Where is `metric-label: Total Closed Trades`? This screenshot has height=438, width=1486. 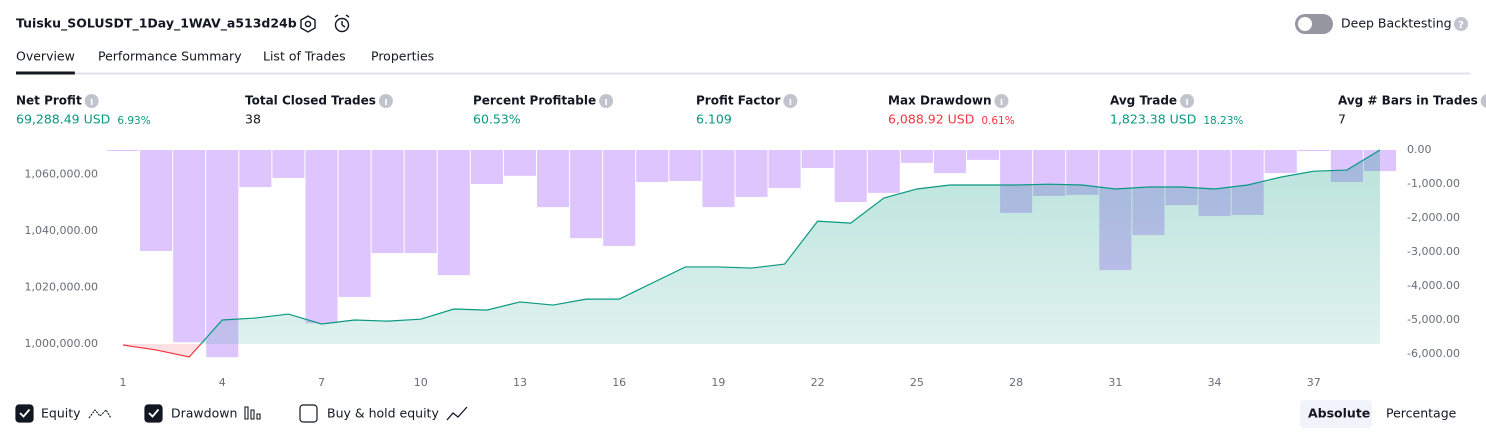
metric-label: Total Closed Trades is located at coordinates (310, 101).